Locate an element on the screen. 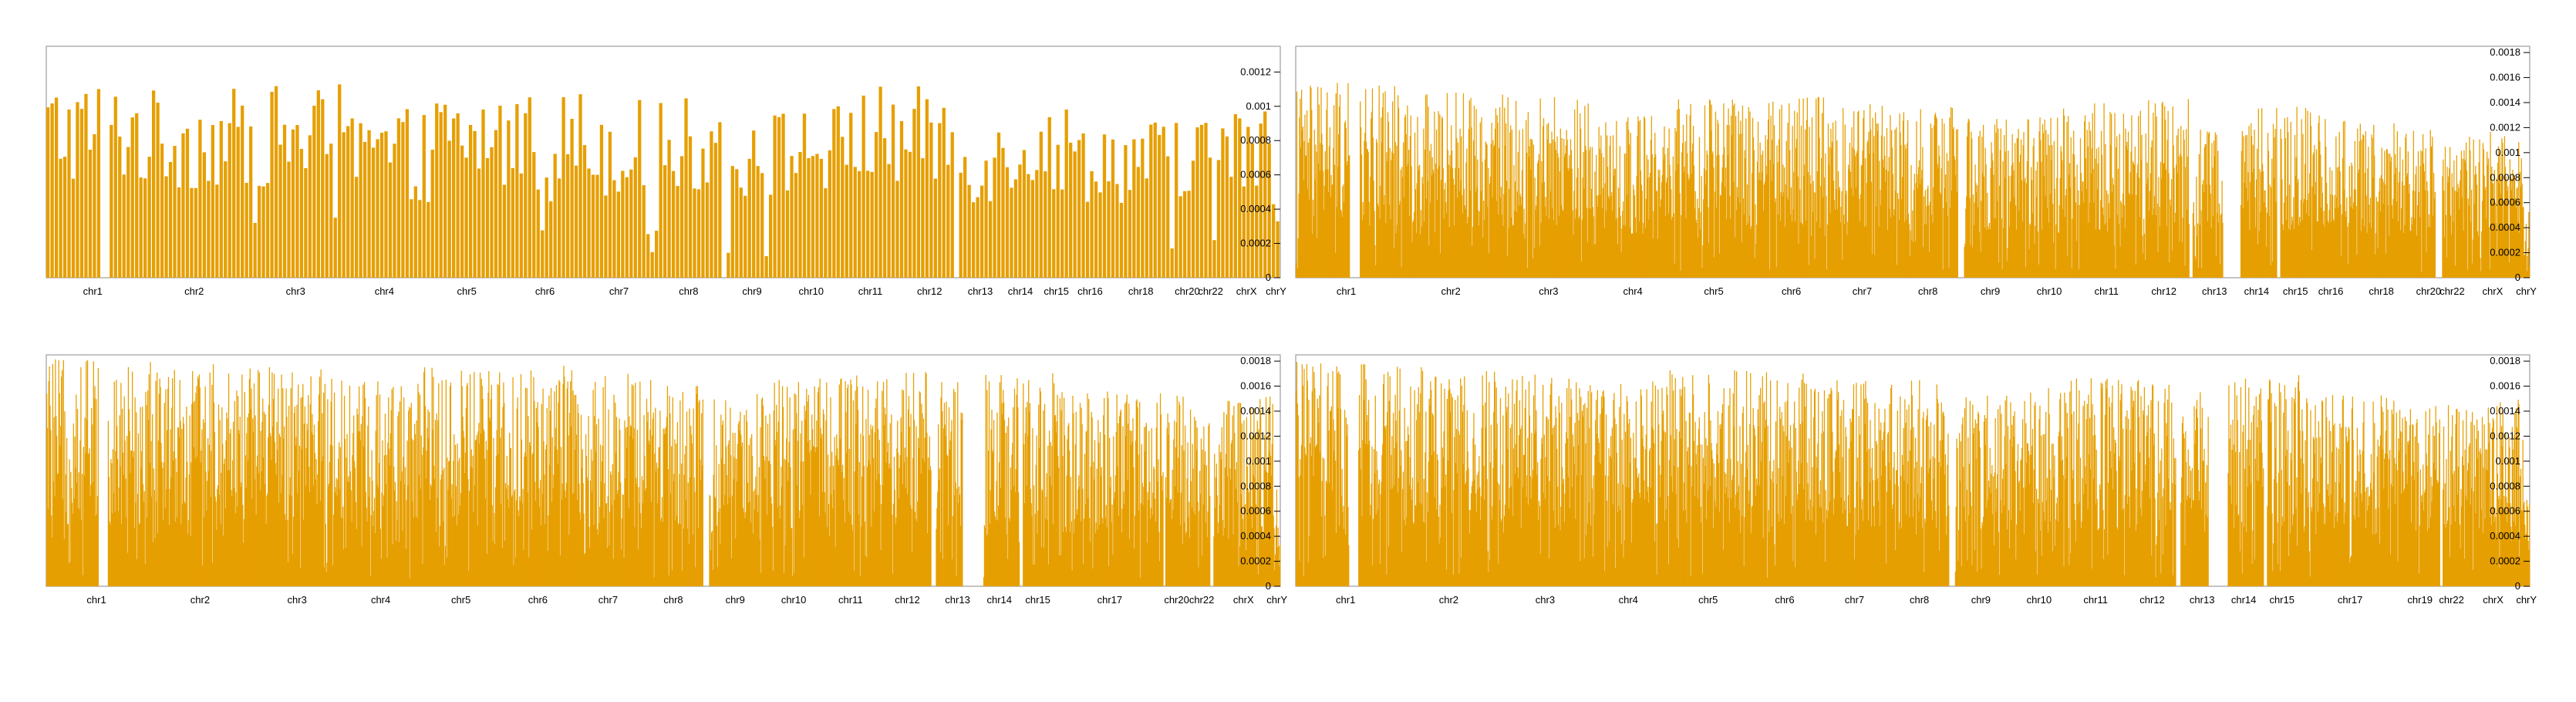  chromosome-label: chr1 is located at coordinates (96, 600).